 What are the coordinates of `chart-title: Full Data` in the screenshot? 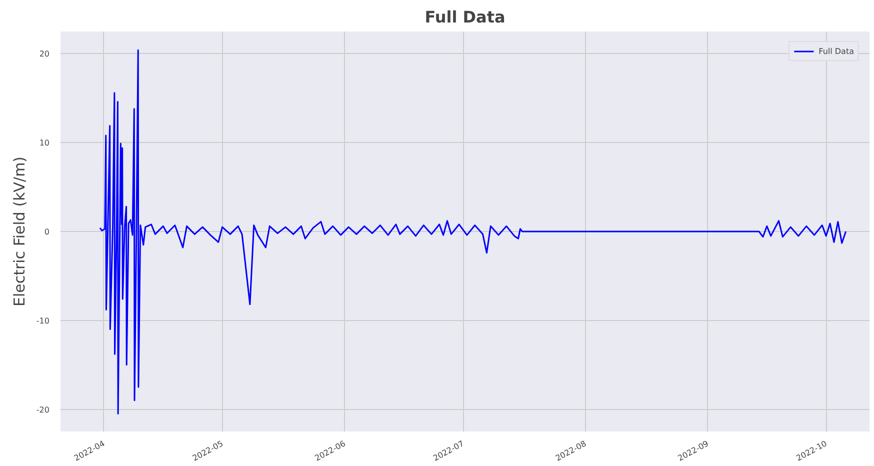 It's located at (465, 17).